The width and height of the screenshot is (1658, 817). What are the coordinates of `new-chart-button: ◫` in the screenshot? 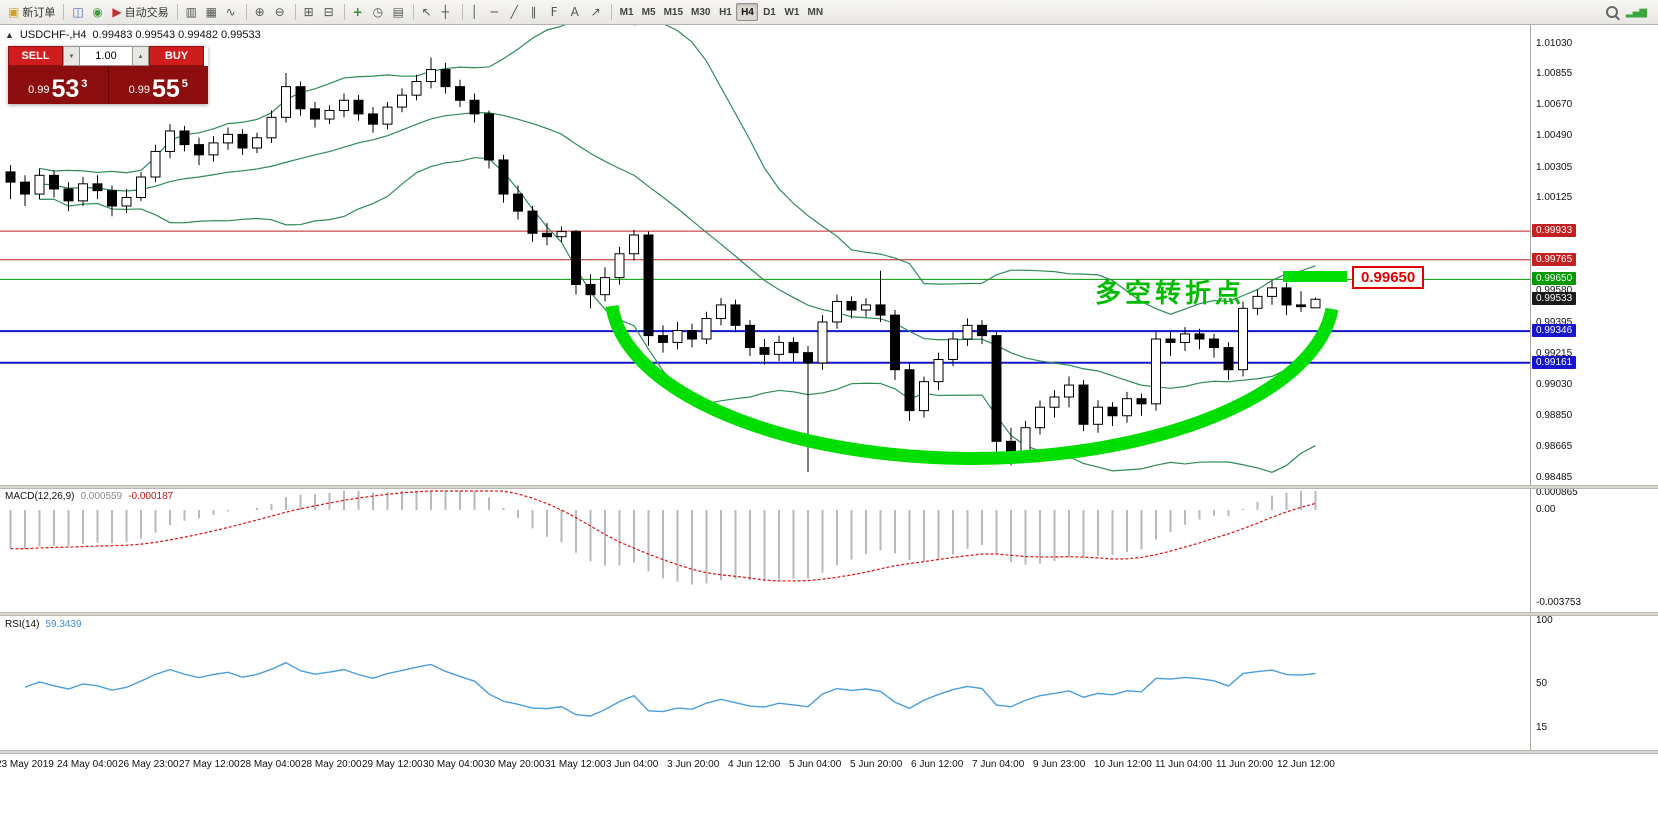 It's located at (78, 12).